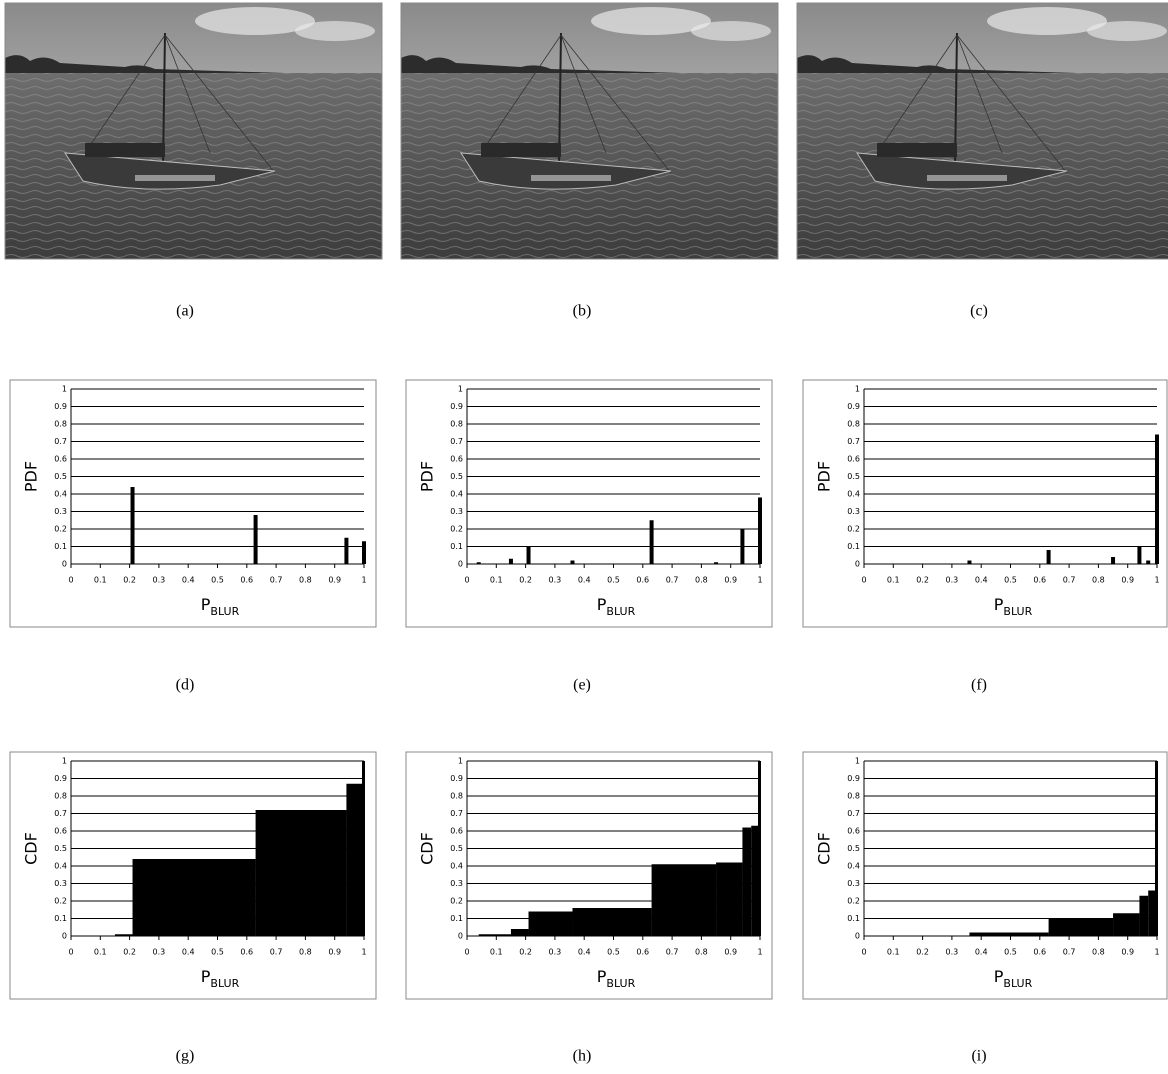  What do you see at coordinates (582, 1056) in the screenshot?
I see `caption: (h)` at bounding box center [582, 1056].